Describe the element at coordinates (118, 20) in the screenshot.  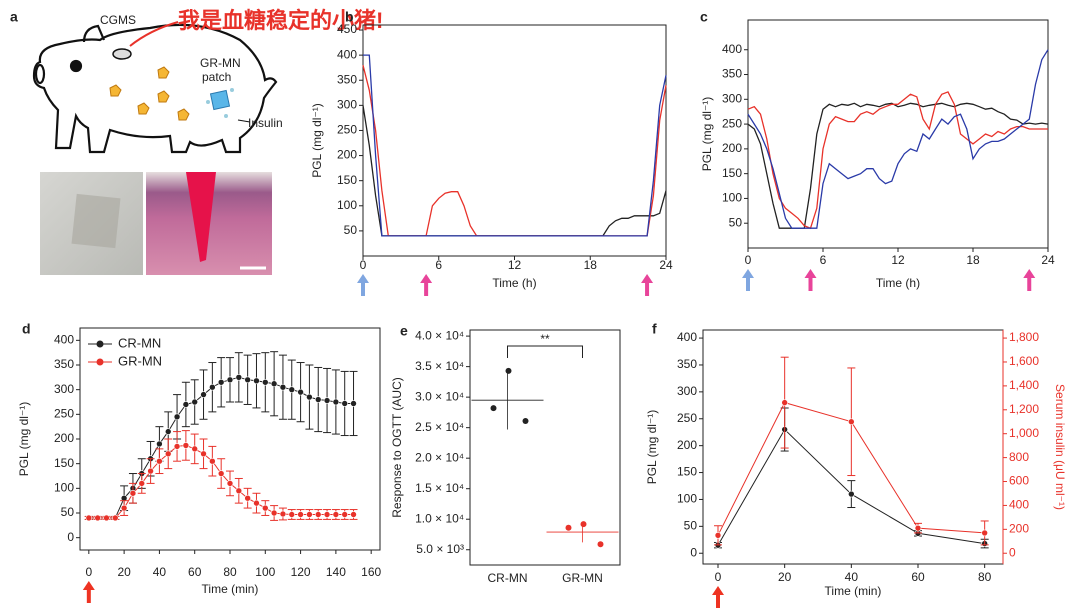
I see `cgms-label: CGMS` at that location.